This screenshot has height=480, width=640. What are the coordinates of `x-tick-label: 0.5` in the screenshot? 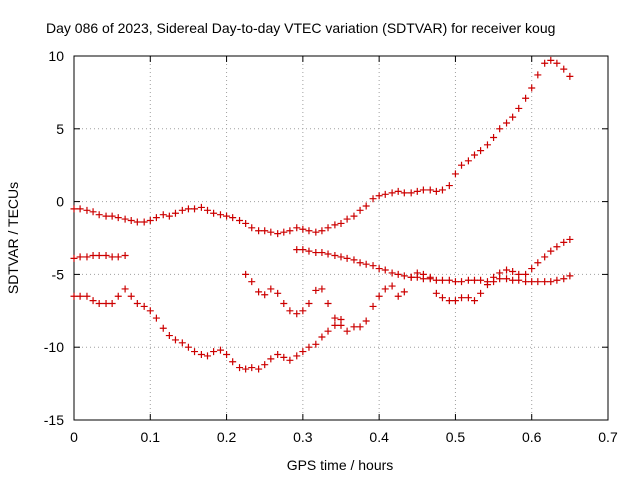 It's located at (456, 437).